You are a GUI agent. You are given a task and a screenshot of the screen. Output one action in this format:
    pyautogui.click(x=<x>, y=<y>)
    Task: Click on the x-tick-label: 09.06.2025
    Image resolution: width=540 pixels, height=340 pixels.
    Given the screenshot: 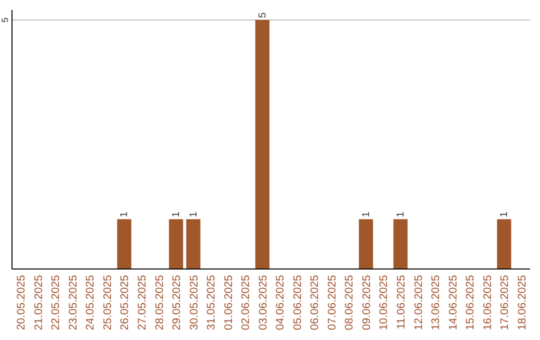 What is the action you would take?
    pyautogui.click(x=366, y=302)
    